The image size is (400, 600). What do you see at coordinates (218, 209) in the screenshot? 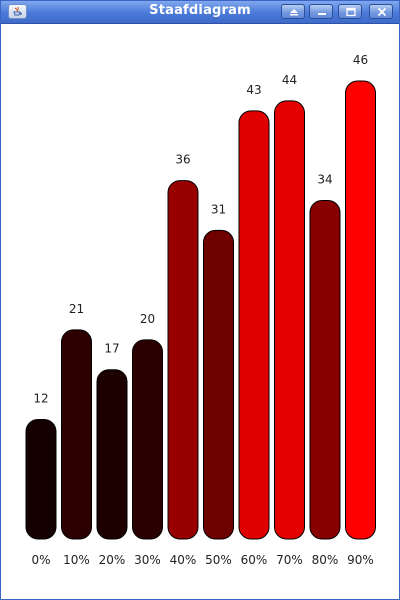
I see `bar-value-label: 31` at bounding box center [218, 209].